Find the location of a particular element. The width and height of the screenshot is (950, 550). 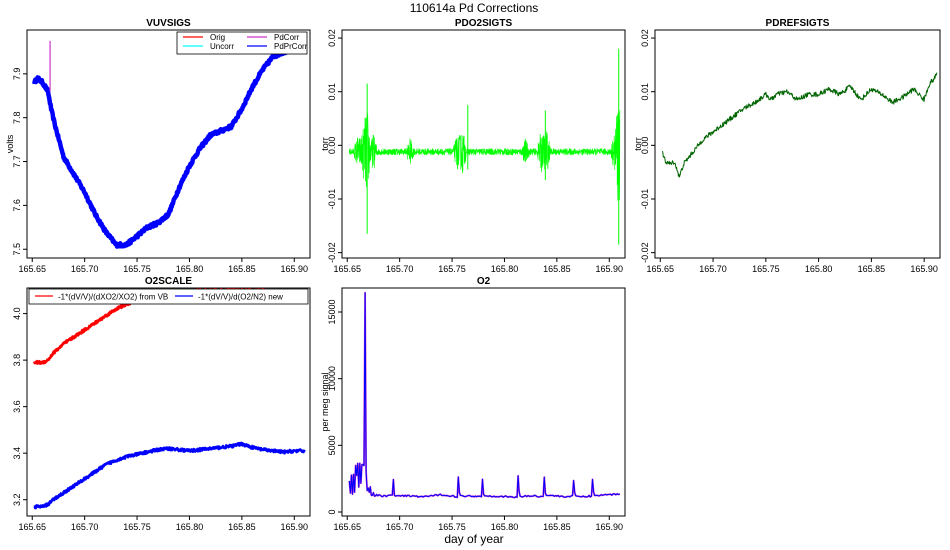

y-tick-label: 3.4 is located at coordinates (17, 453).